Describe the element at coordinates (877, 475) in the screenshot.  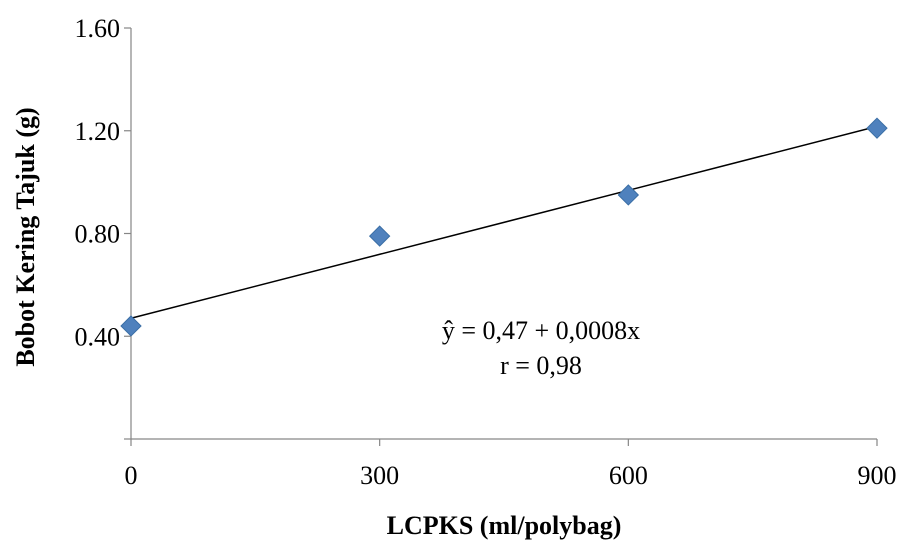
I see `x-tick-label: 900` at that location.